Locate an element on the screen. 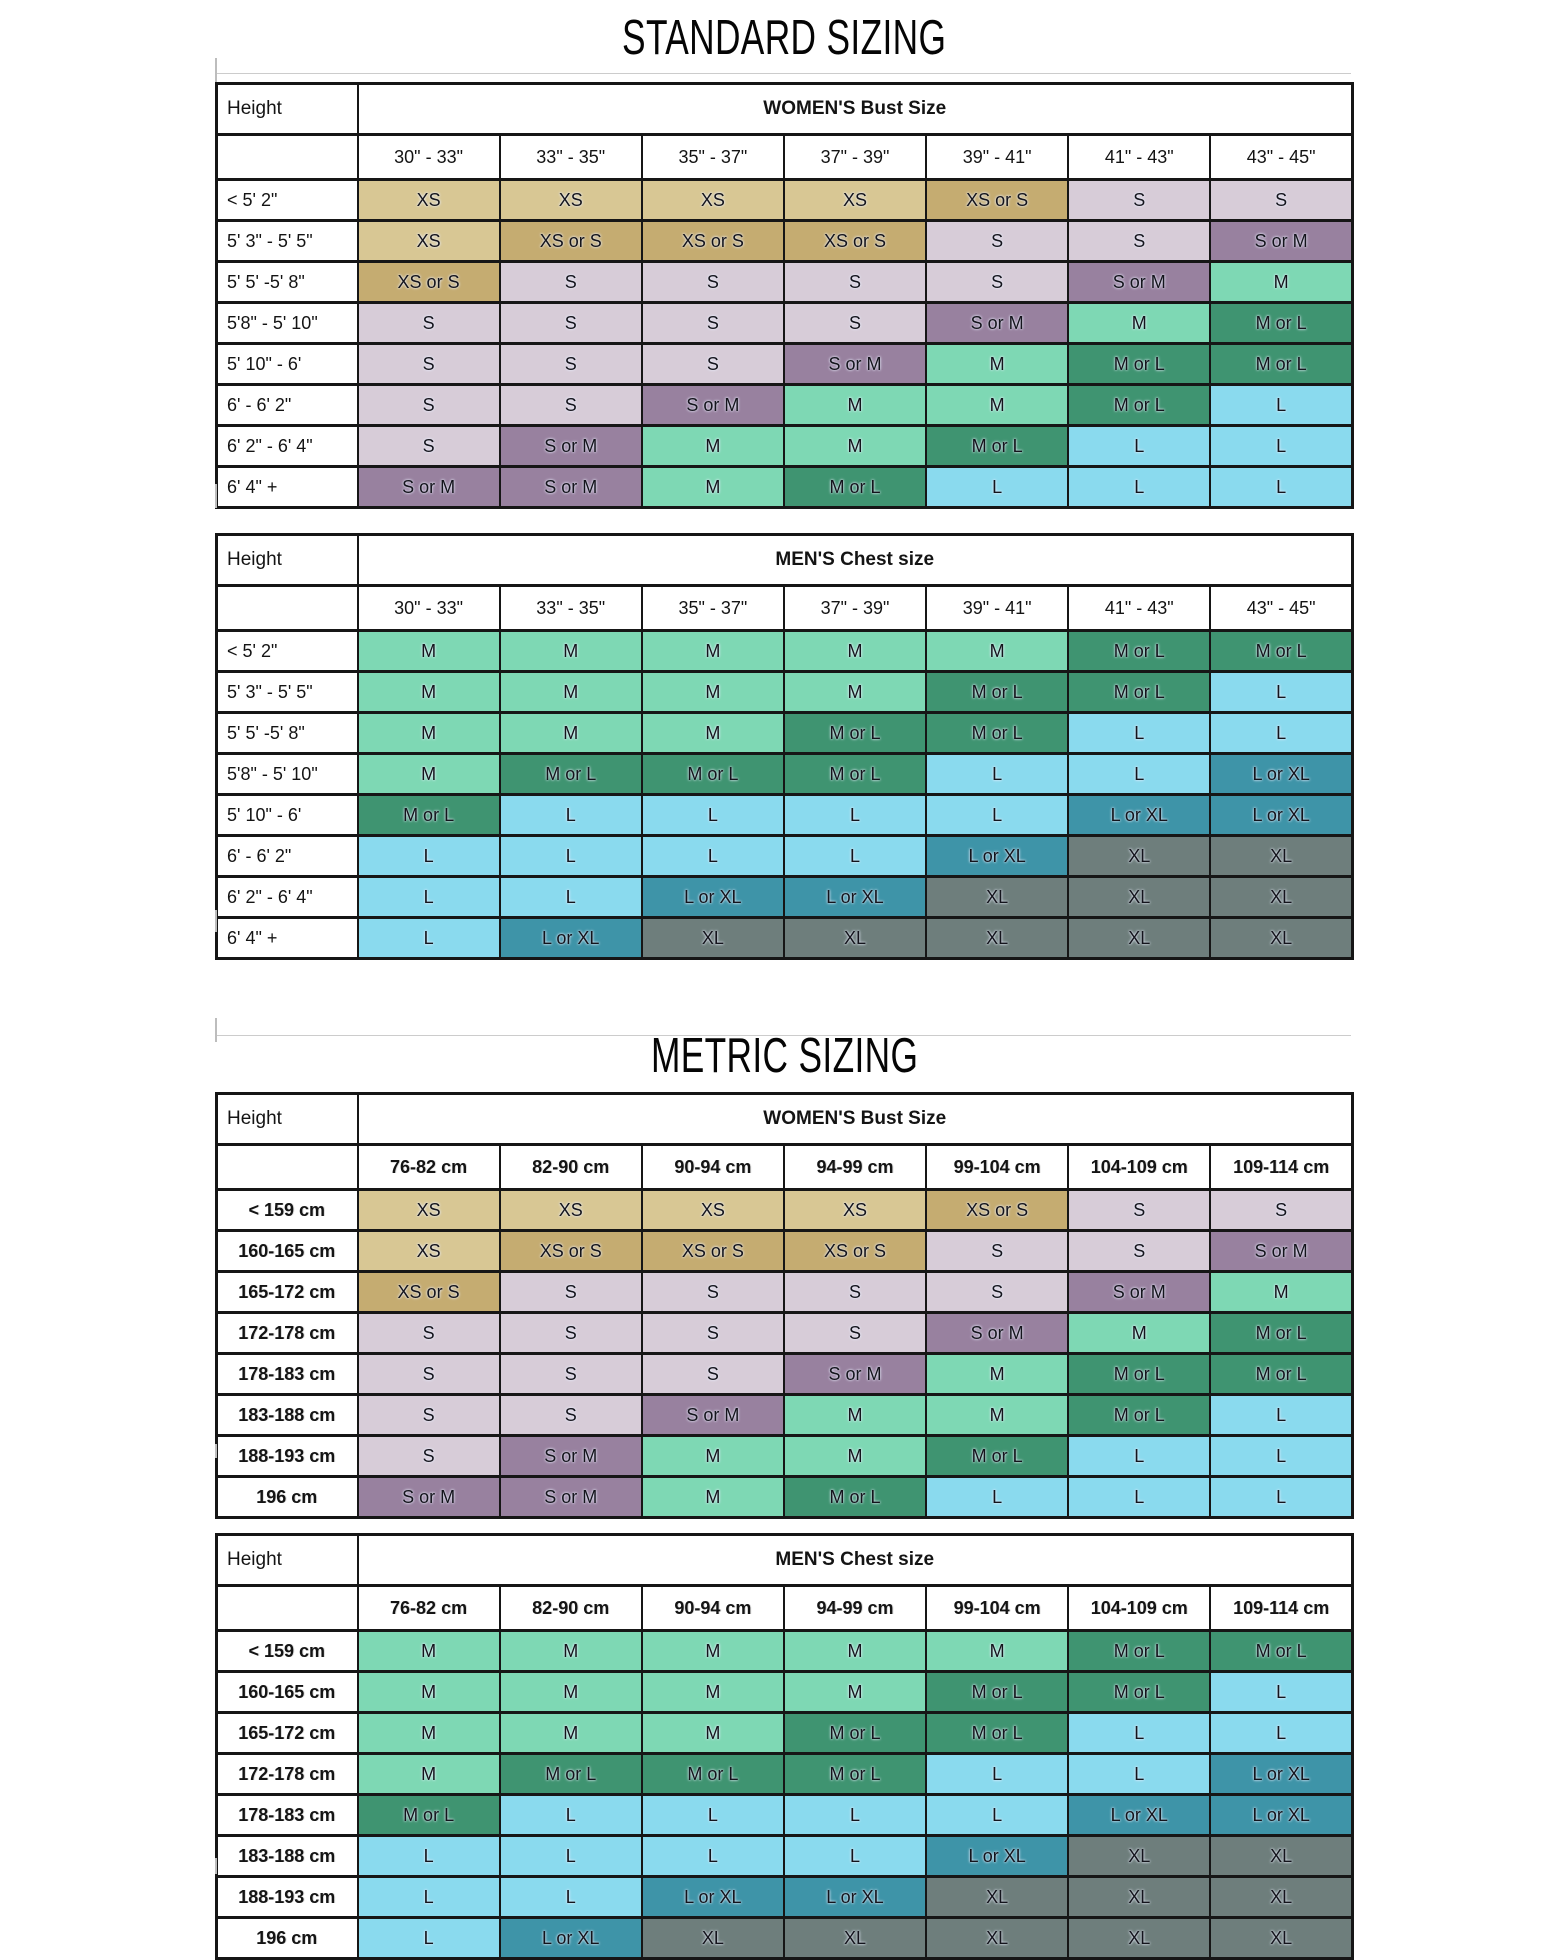 The image size is (1548, 1960). column-header-cell: 37" - 39" is located at coordinates (855, 608).